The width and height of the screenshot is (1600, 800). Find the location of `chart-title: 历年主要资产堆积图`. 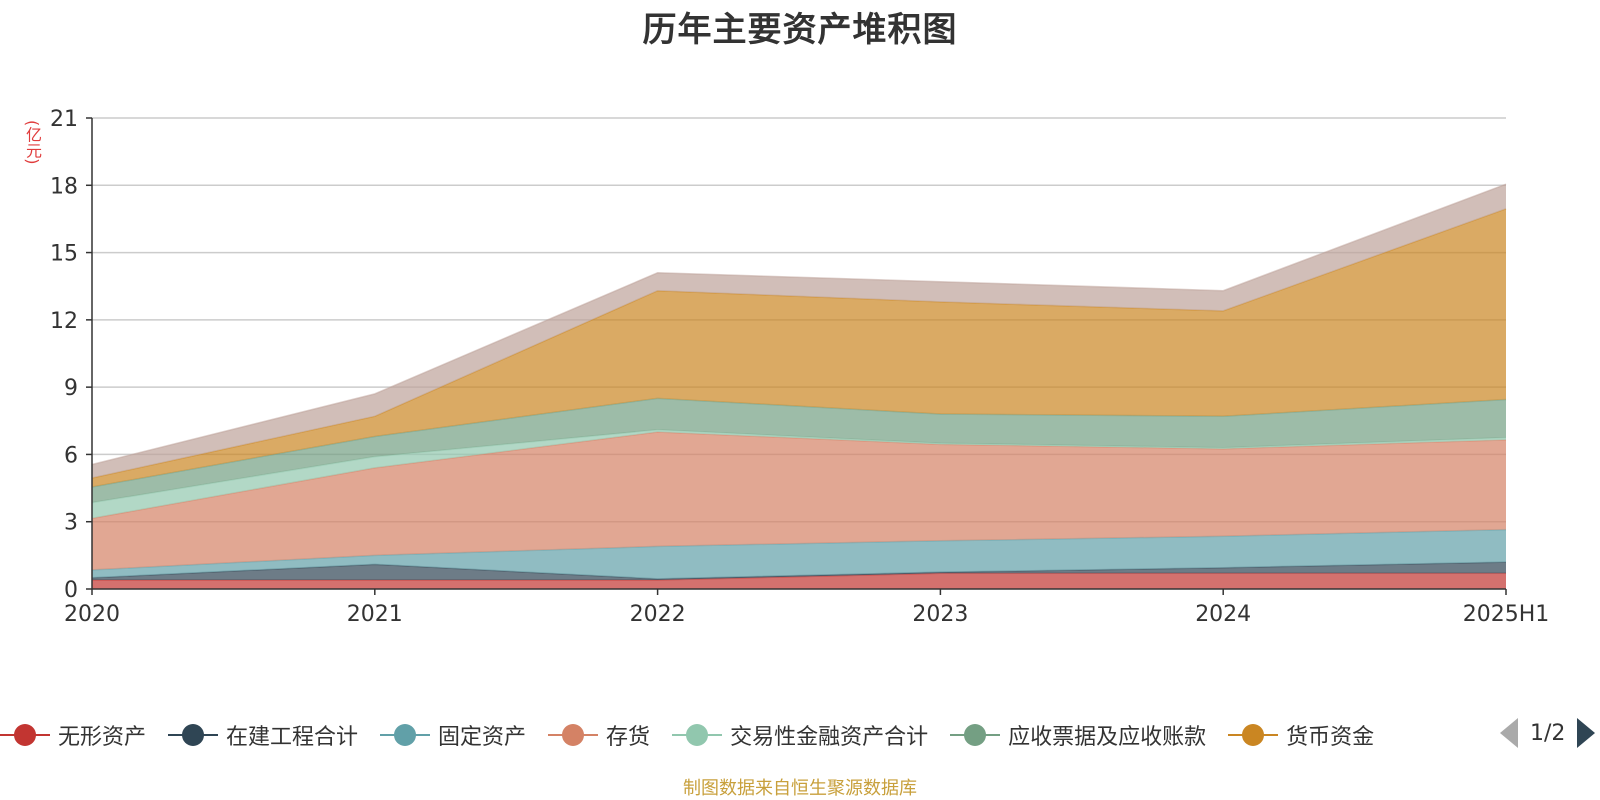

chart-title: 历年主要资产堆积图 is located at coordinates (800, 30).